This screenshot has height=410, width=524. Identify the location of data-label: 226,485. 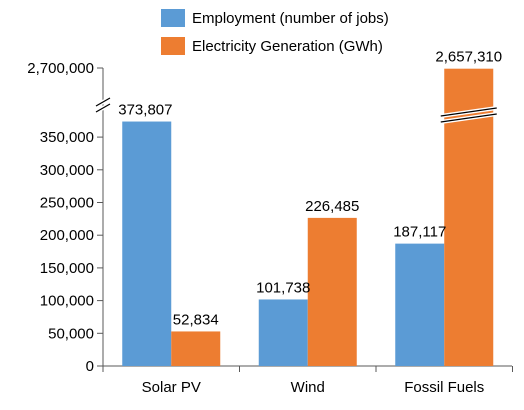
(332, 206).